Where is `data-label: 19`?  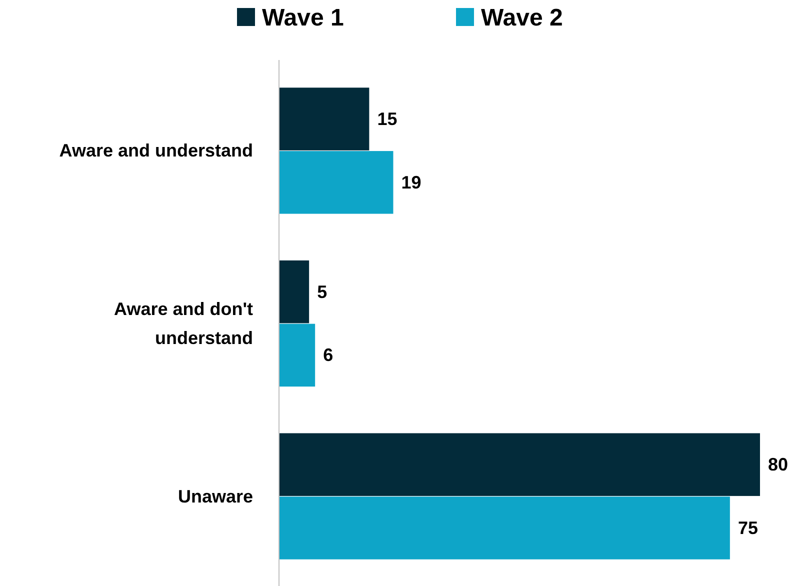
data-label: 19 is located at coordinates (411, 182).